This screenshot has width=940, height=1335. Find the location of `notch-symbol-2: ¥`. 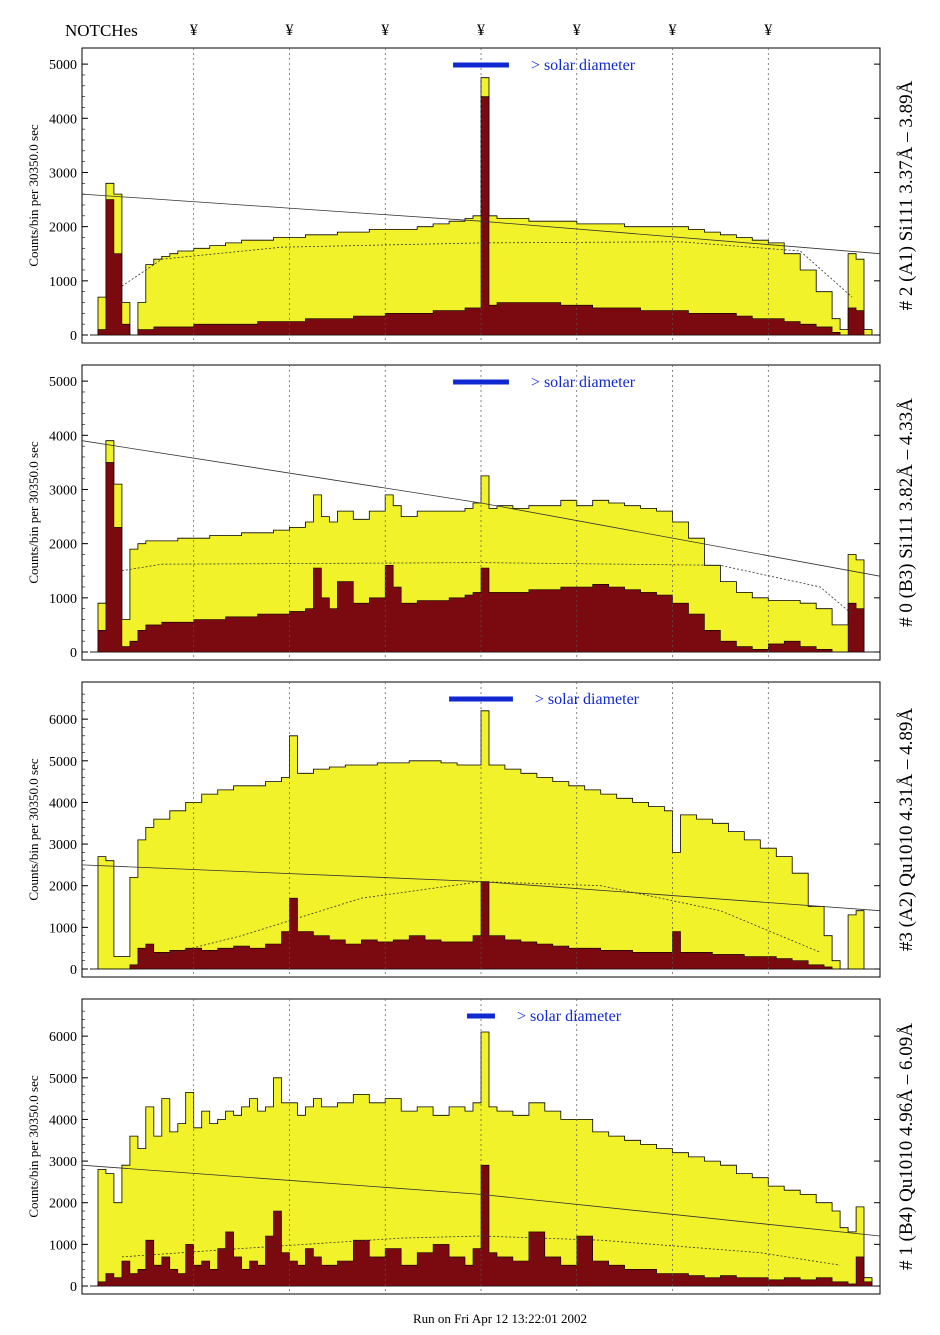

notch-symbol-2: ¥ is located at coordinates (385, 30).